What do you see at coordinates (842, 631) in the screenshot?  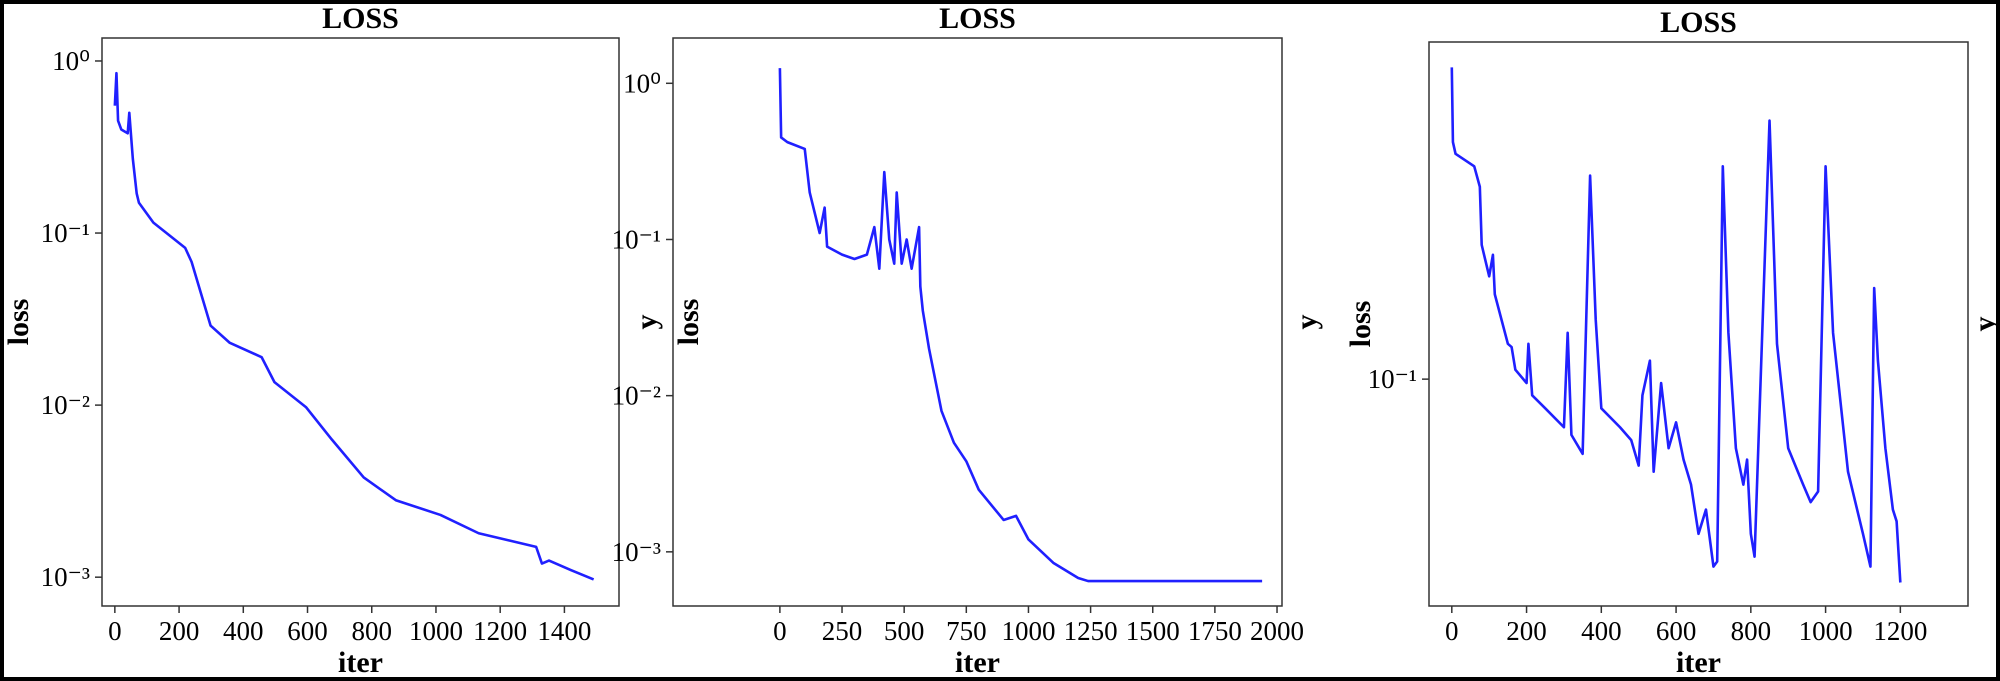 I see `x-tick-label: 250` at bounding box center [842, 631].